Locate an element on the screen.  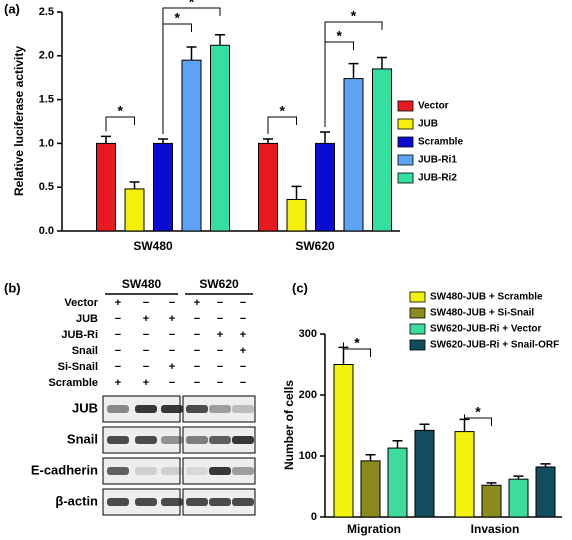
legend-label: Scramble is located at coordinates (440, 142).